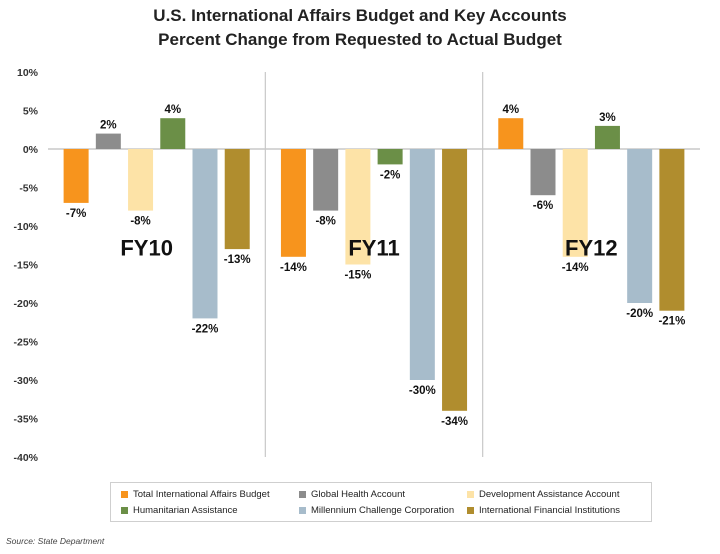 The width and height of the screenshot is (720, 554). I want to click on legend-label: Development Assistance Account, so click(549, 494).